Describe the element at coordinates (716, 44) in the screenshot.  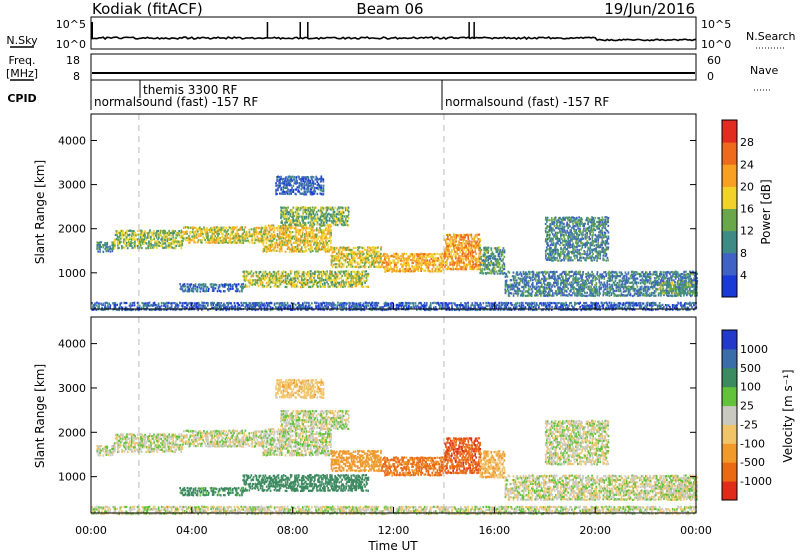
I see `nsearch-tick-bottom: 10^0` at that location.